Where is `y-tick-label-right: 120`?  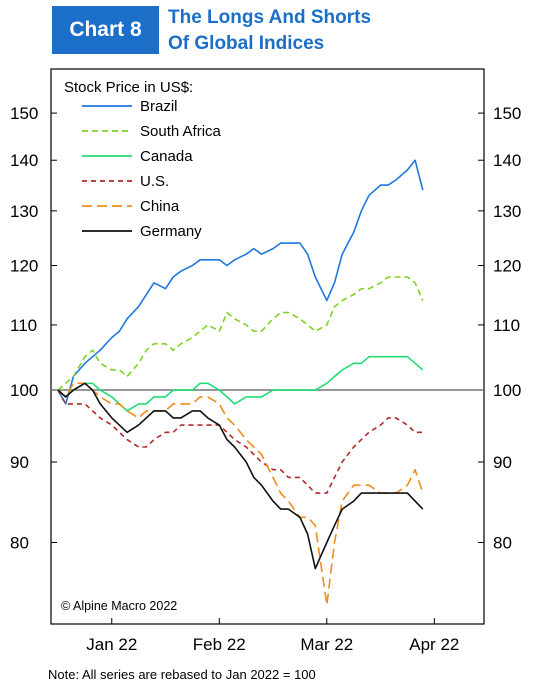 y-tick-label-right: 120 is located at coordinates (507, 266).